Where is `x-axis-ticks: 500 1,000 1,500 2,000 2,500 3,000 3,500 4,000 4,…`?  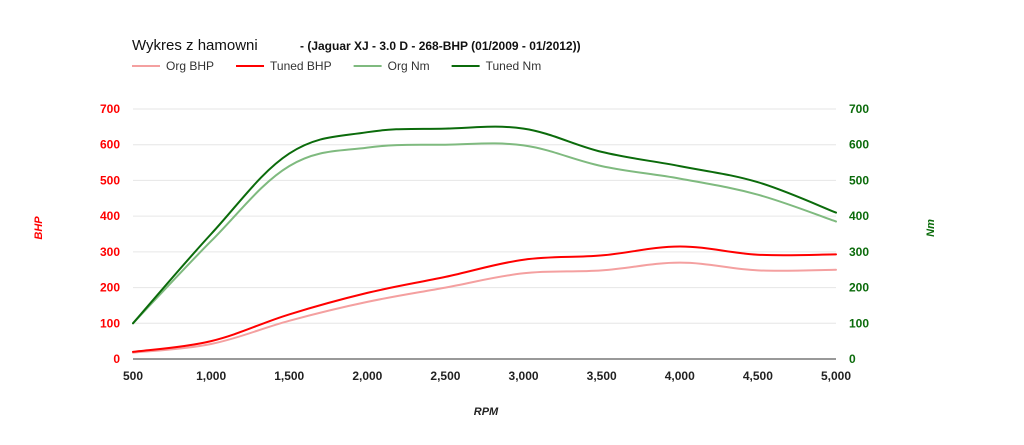 x-axis-ticks: 500 1,000 1,500 2,000 2,500 3,000 3,500 4,000 4,… is located at coordinates (487, 376).